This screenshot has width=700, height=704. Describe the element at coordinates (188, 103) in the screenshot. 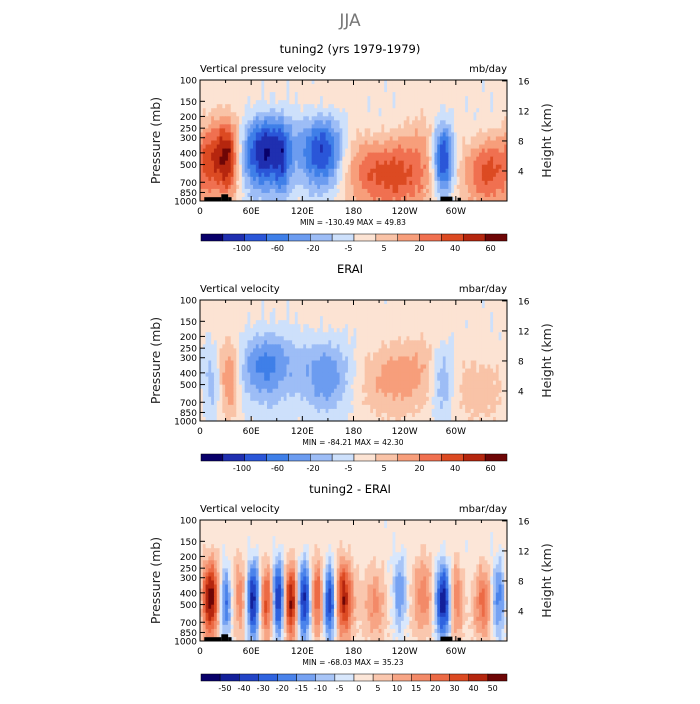

I see `y-tick-label: 150` at that location.